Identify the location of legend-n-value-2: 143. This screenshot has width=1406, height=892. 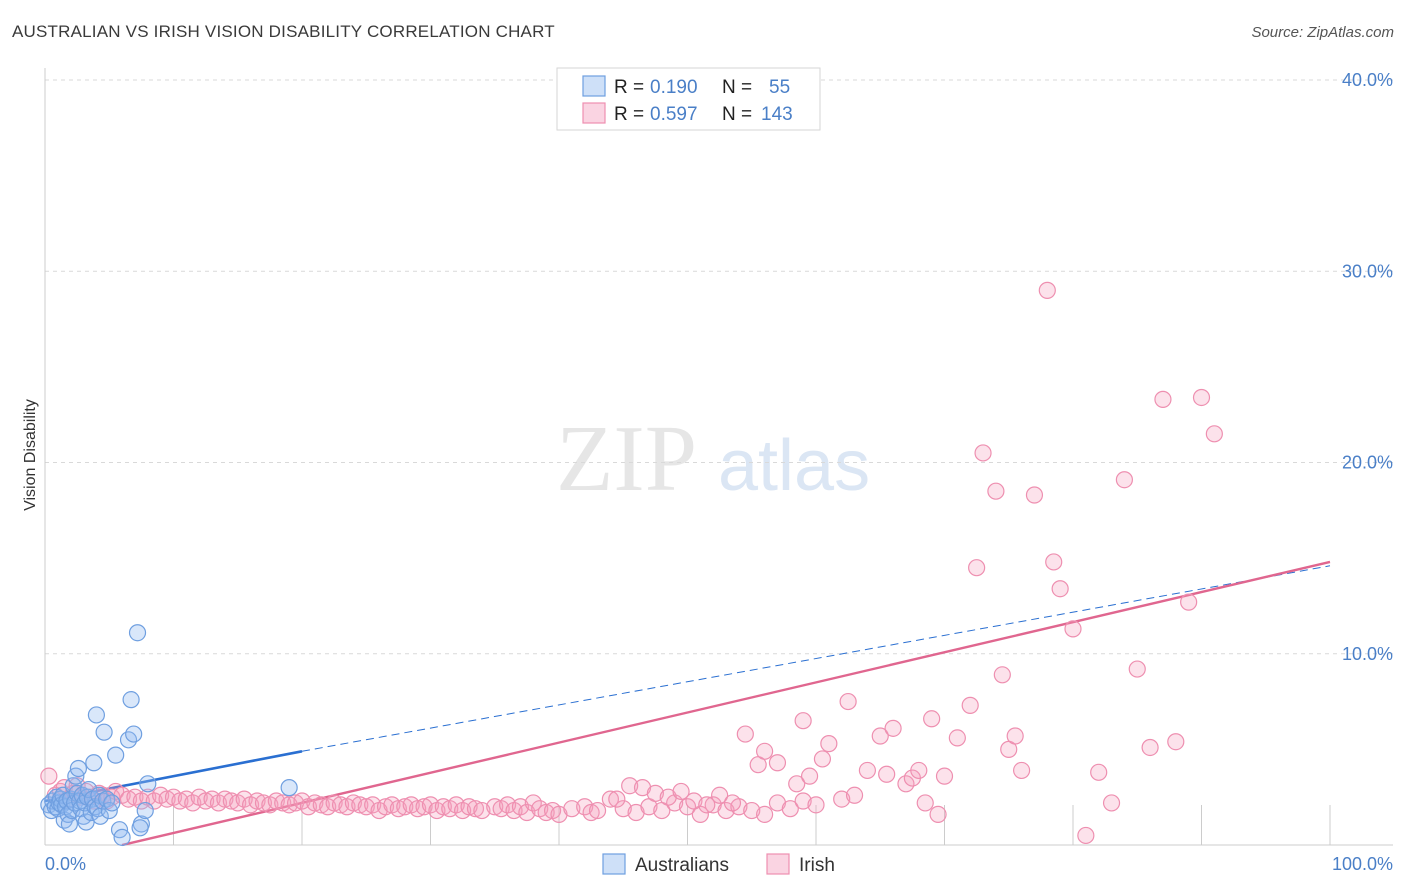
(777, 114).